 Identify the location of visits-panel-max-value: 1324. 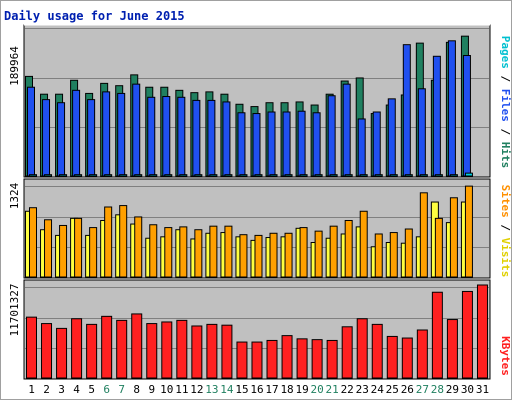
(14, 195).